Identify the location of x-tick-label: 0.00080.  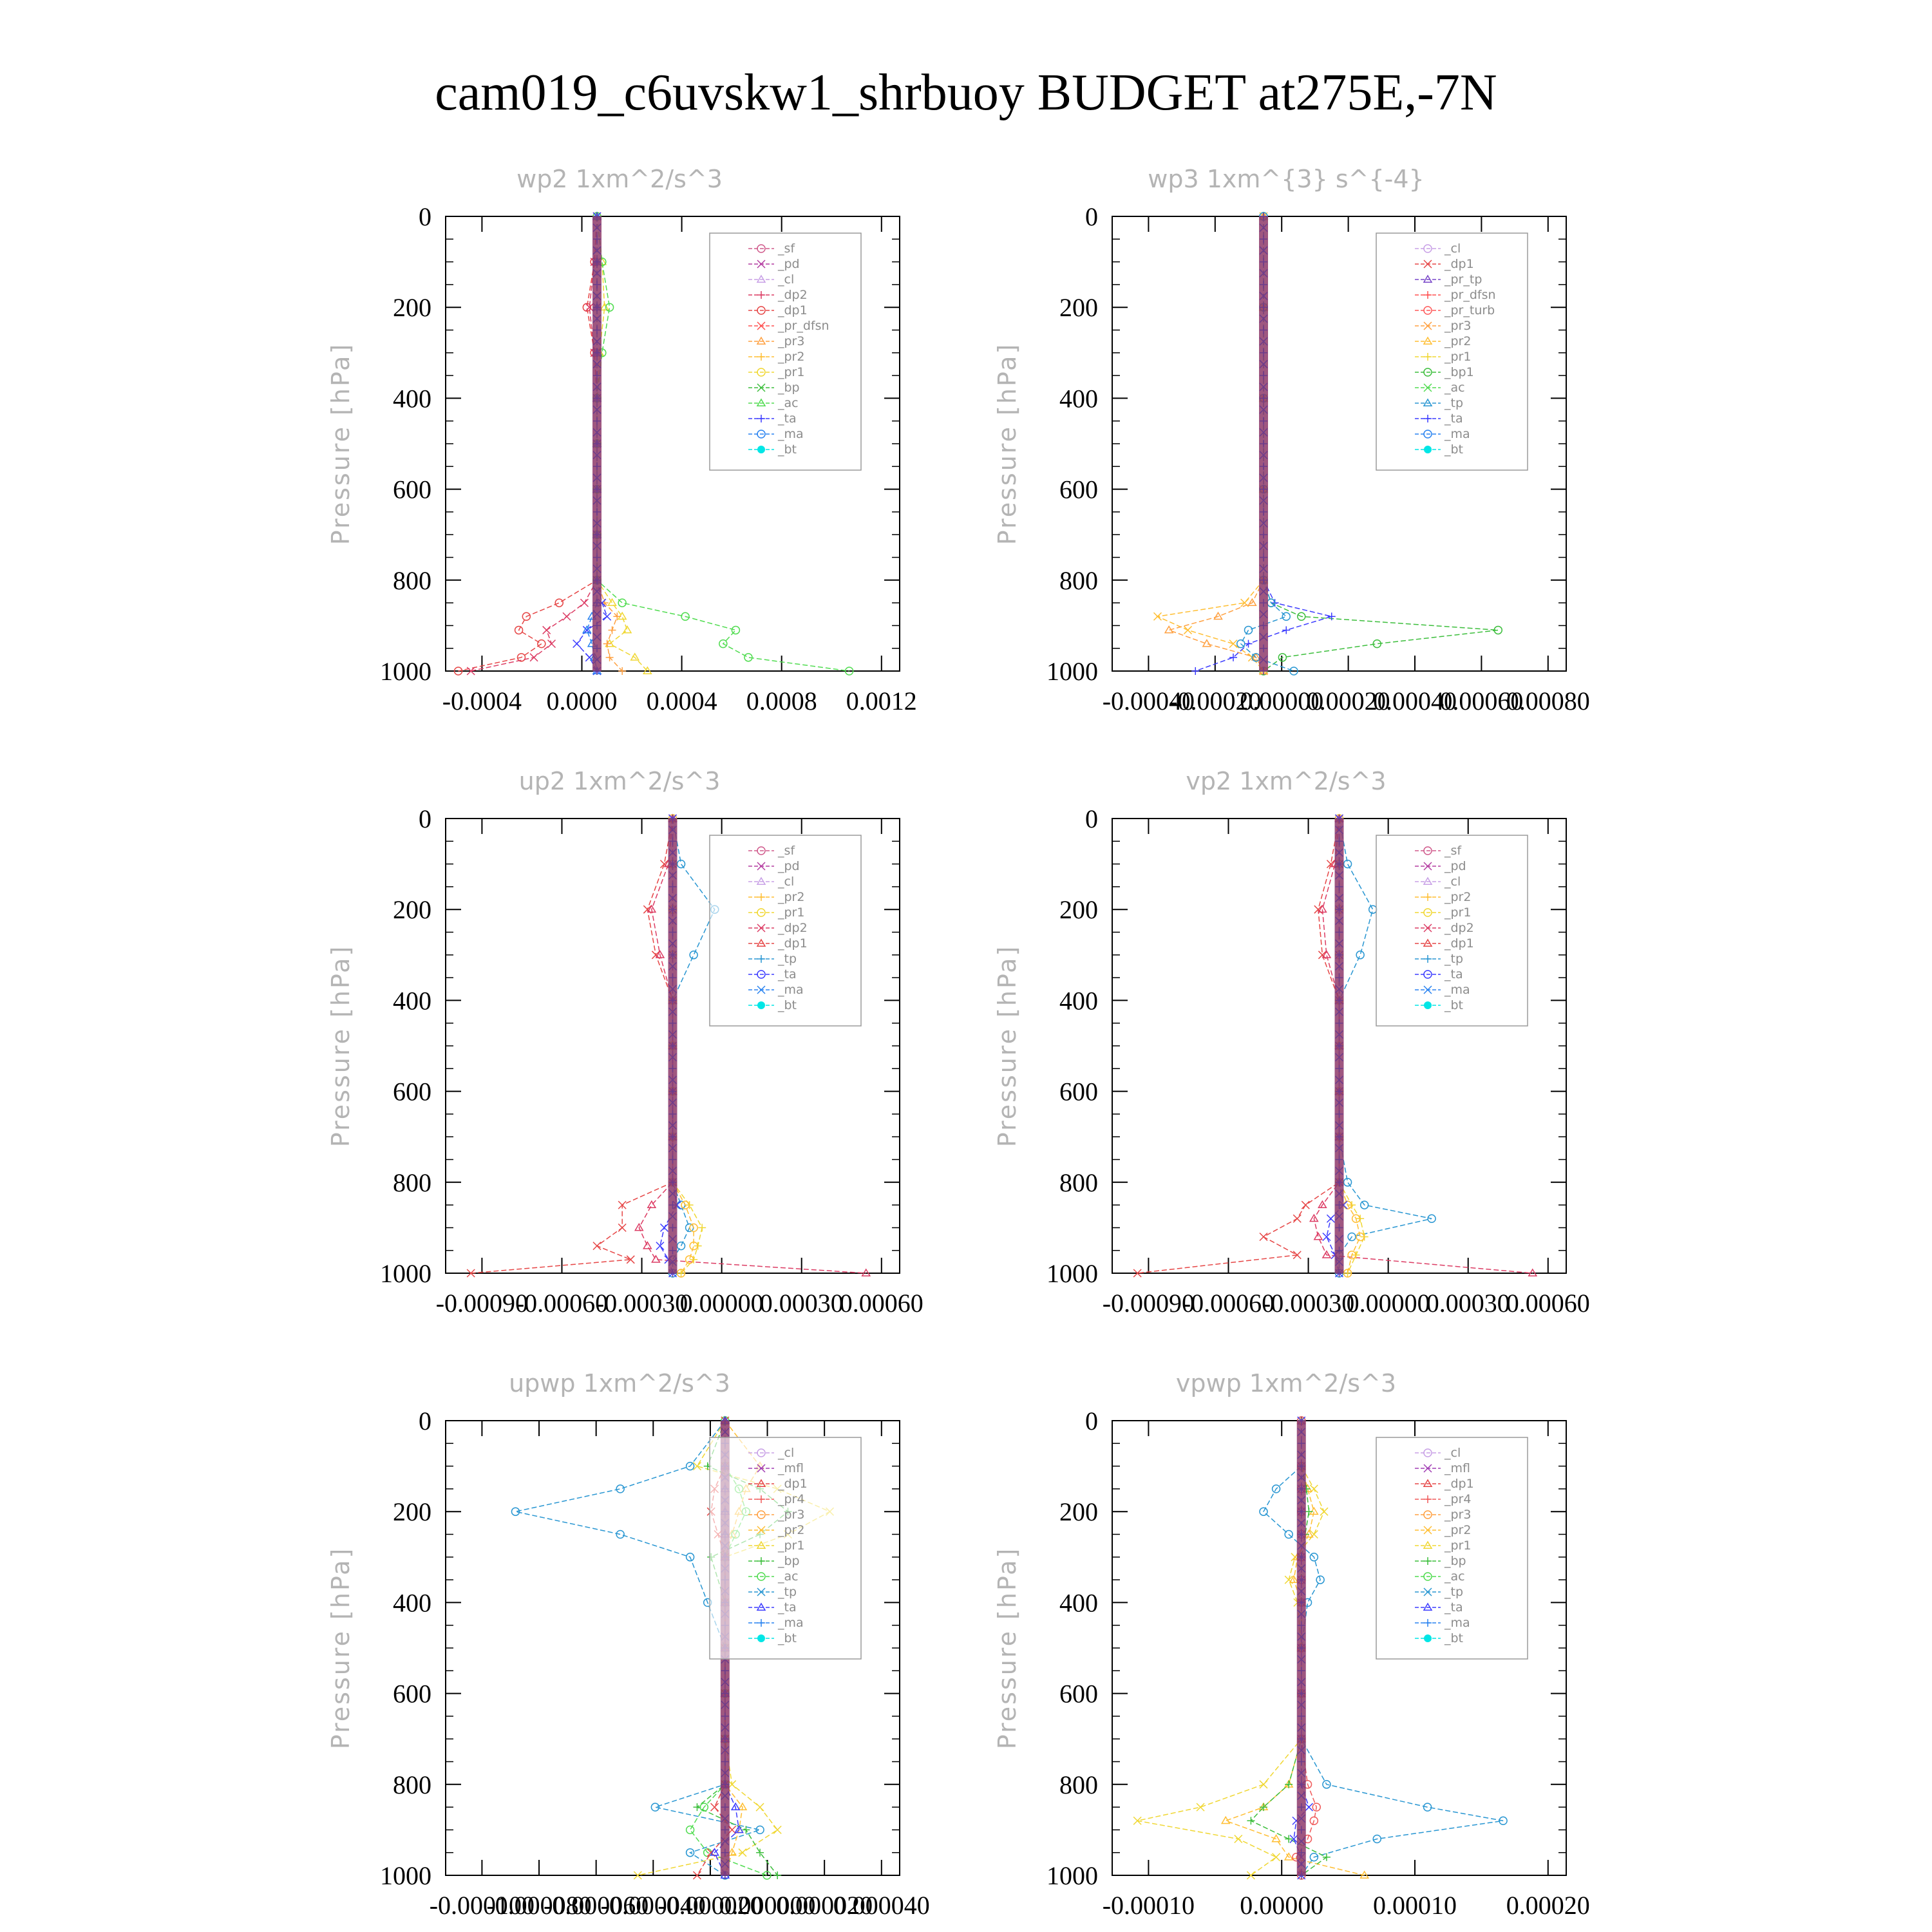
(1548, 701).